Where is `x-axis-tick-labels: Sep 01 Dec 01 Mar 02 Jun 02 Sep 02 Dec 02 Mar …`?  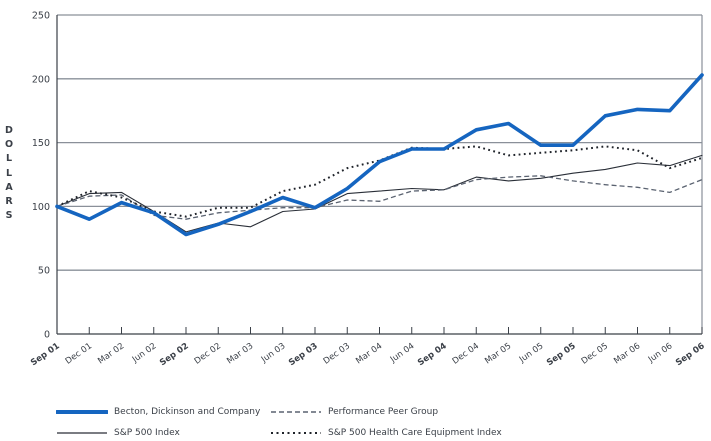
x-axis-tick-labels: Sep 01 Dec 01 Mar 02 Jun 02 Sep 02 Dec 02 Mar … is located at coordinates (368, 354).